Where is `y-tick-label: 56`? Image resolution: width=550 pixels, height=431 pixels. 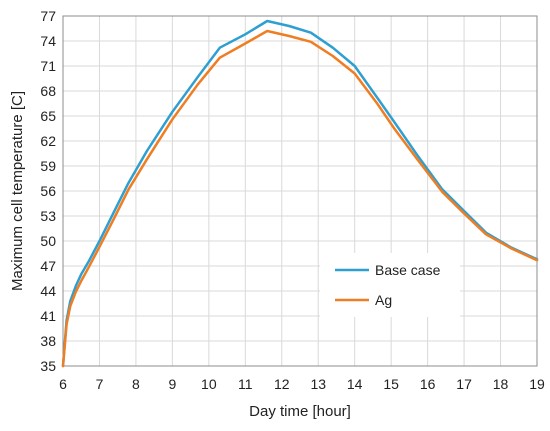
y-tick-label: 56 is located at coordinates (48, 191).